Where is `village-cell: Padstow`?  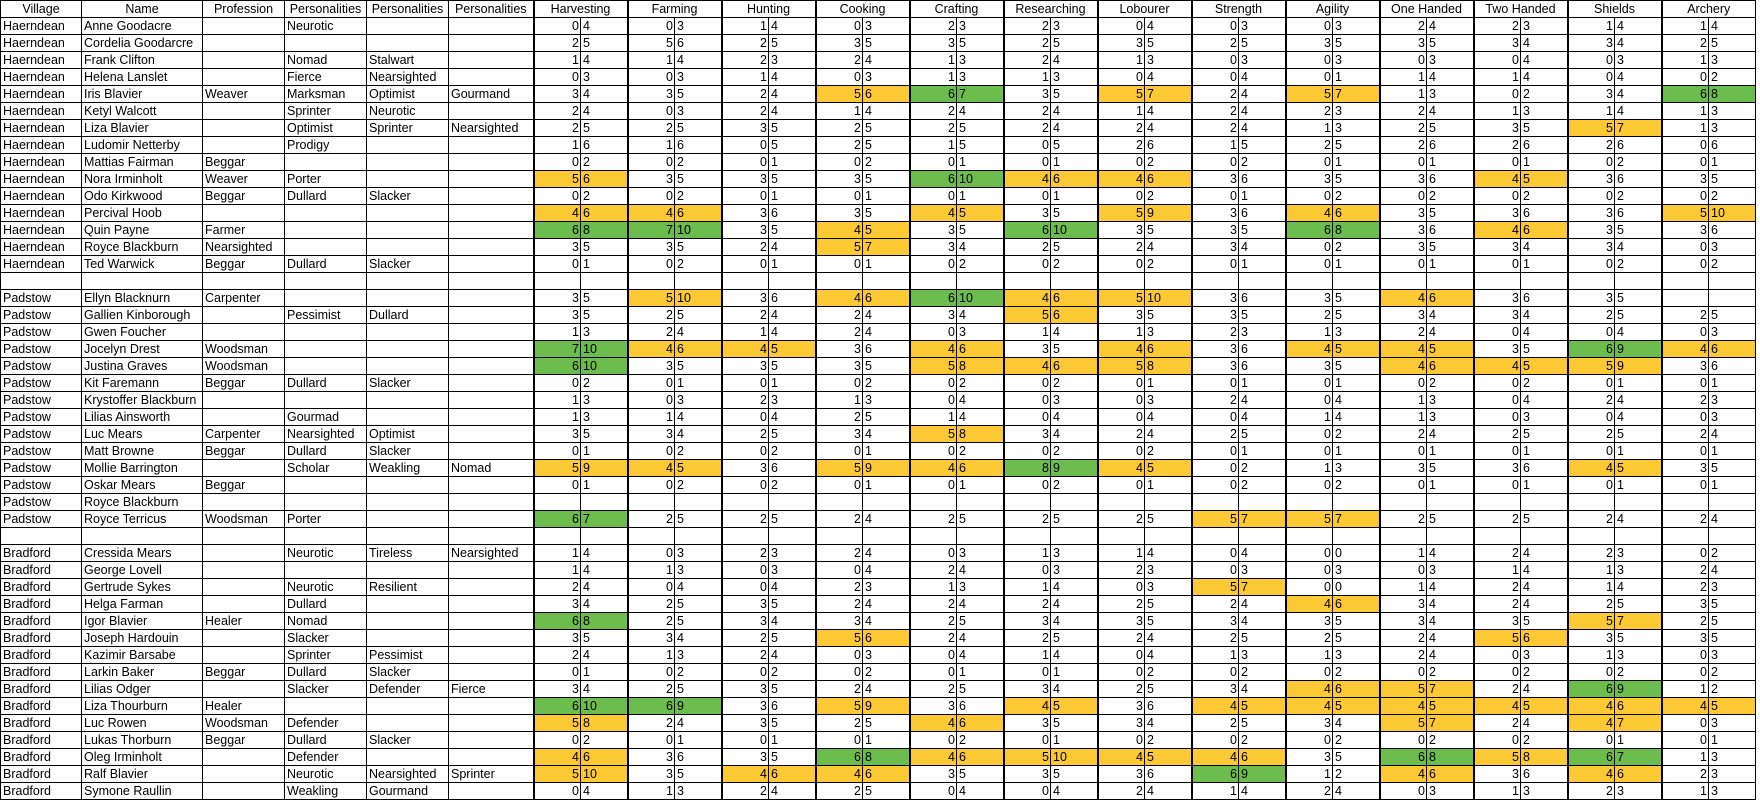
village-cell: Padstow is located at coordinates (41, 485).